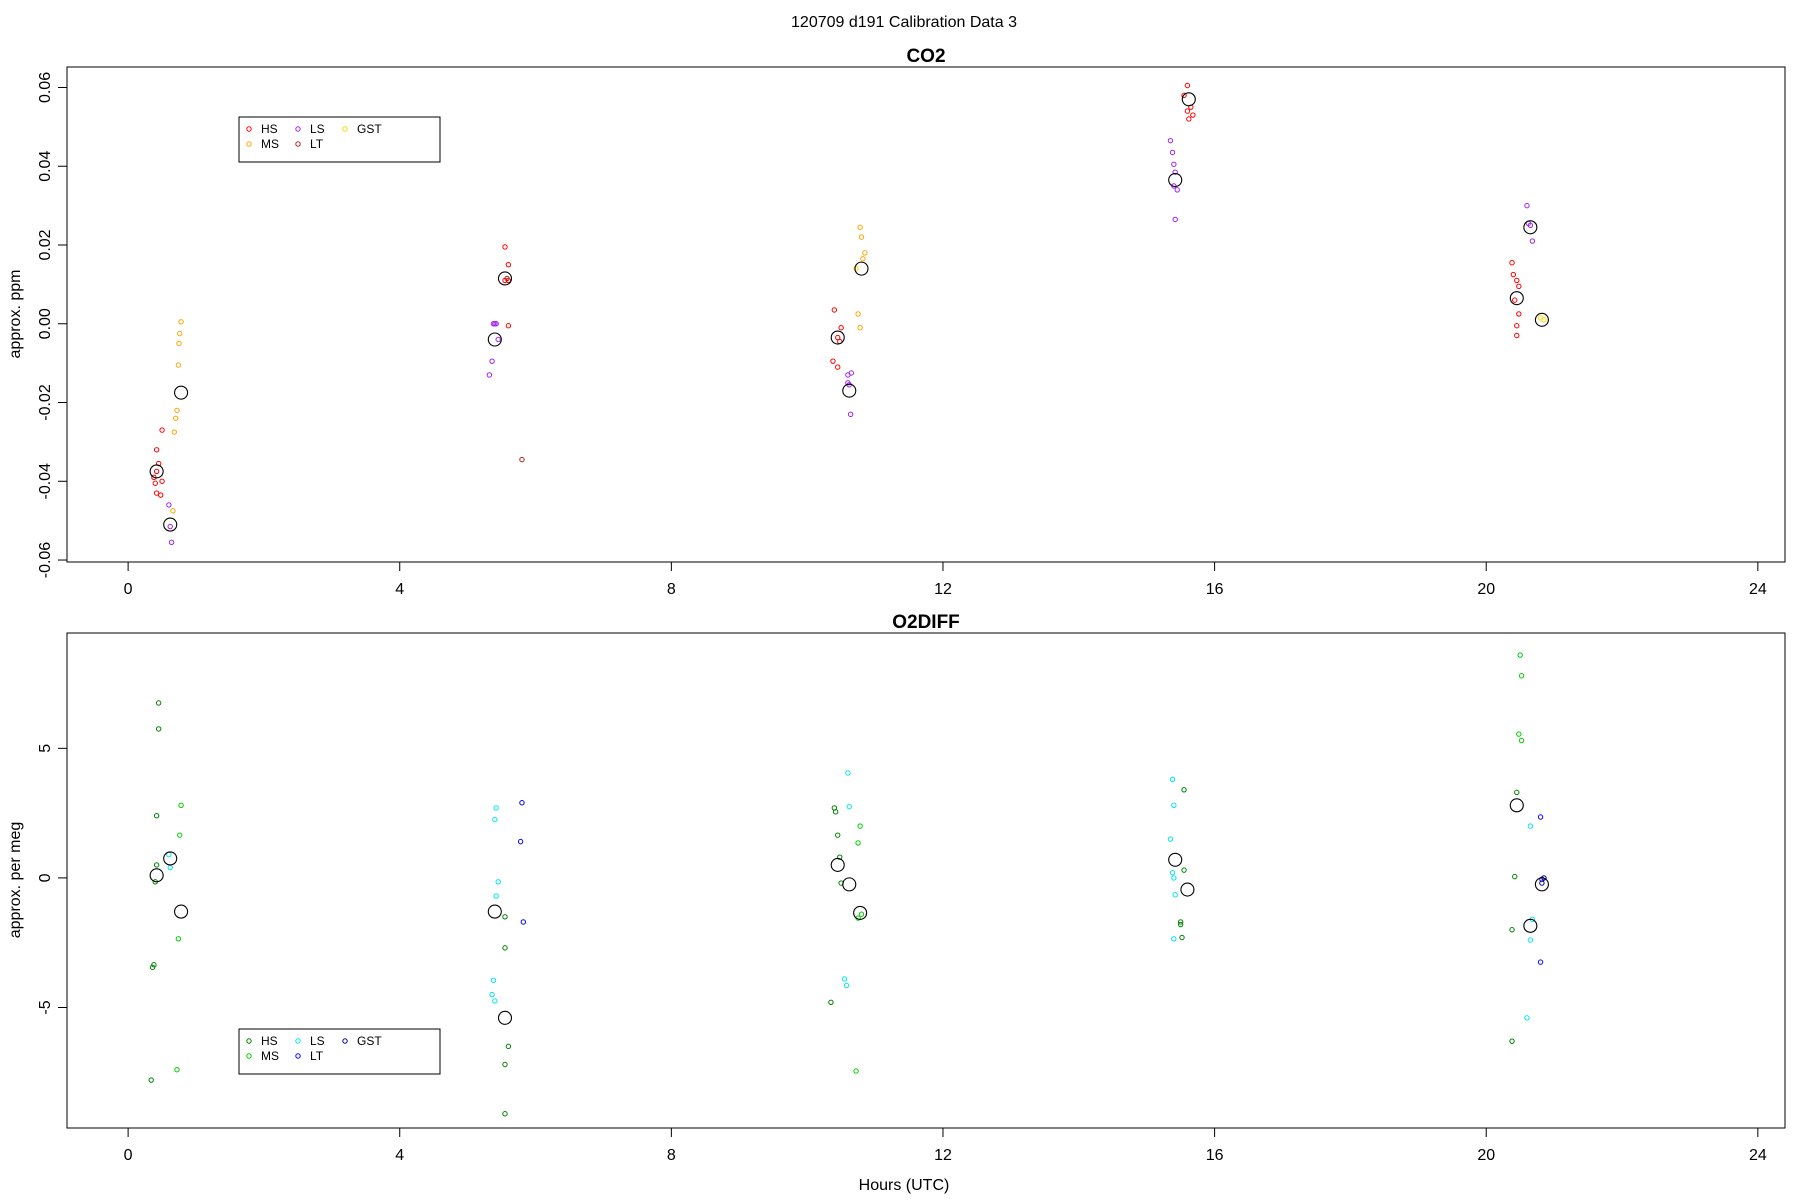 Image resolution: width=1800 pixels, height=1200 pixels. I want to click on o2diff-legend-label-ls: LS, so click(317, 1041).